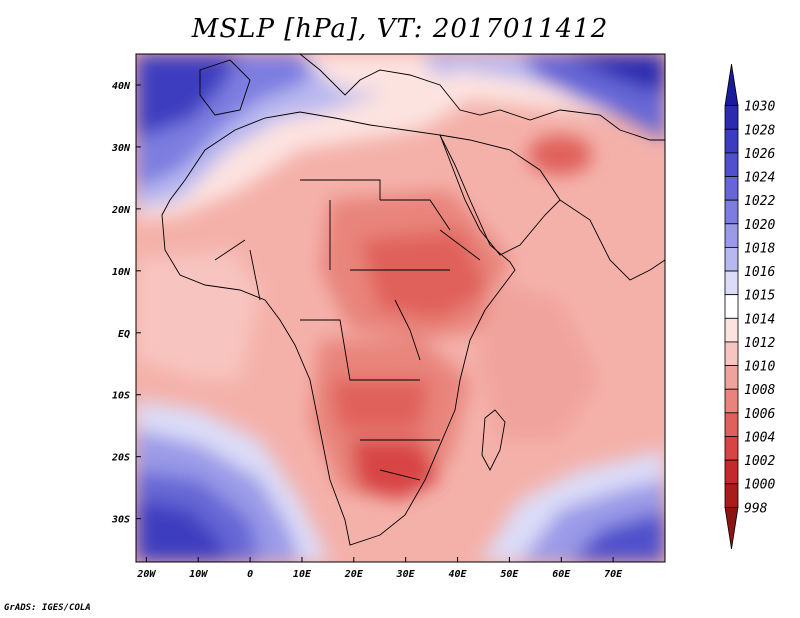  I want to click on colorbar-label: 1022, so click(759, 201).